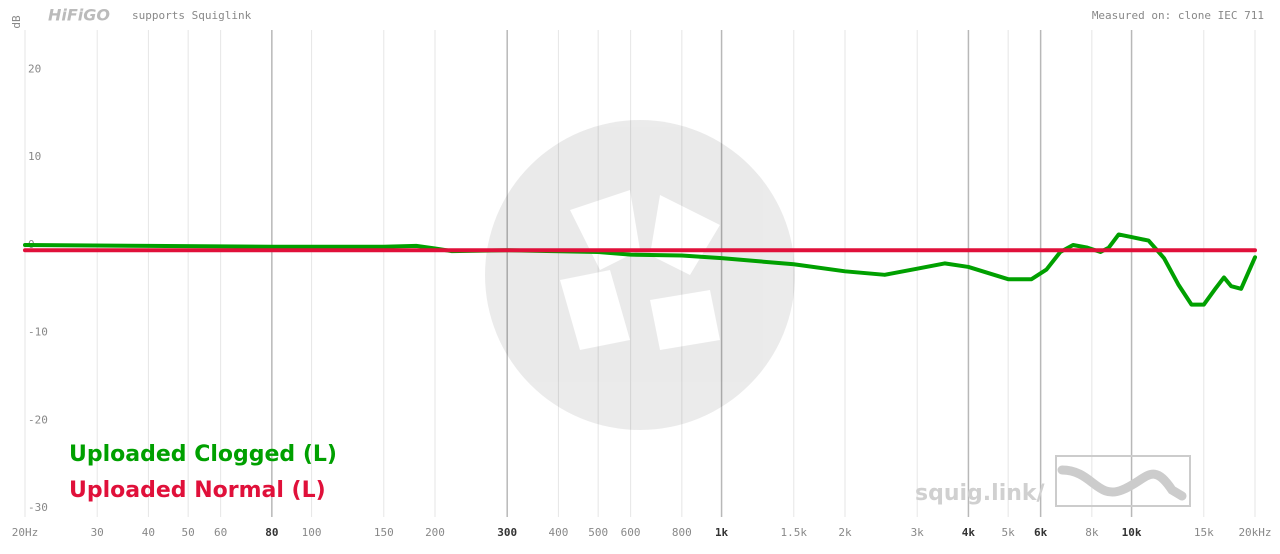  I want to click on x-tick-label: 8k, so click(1092, 532).